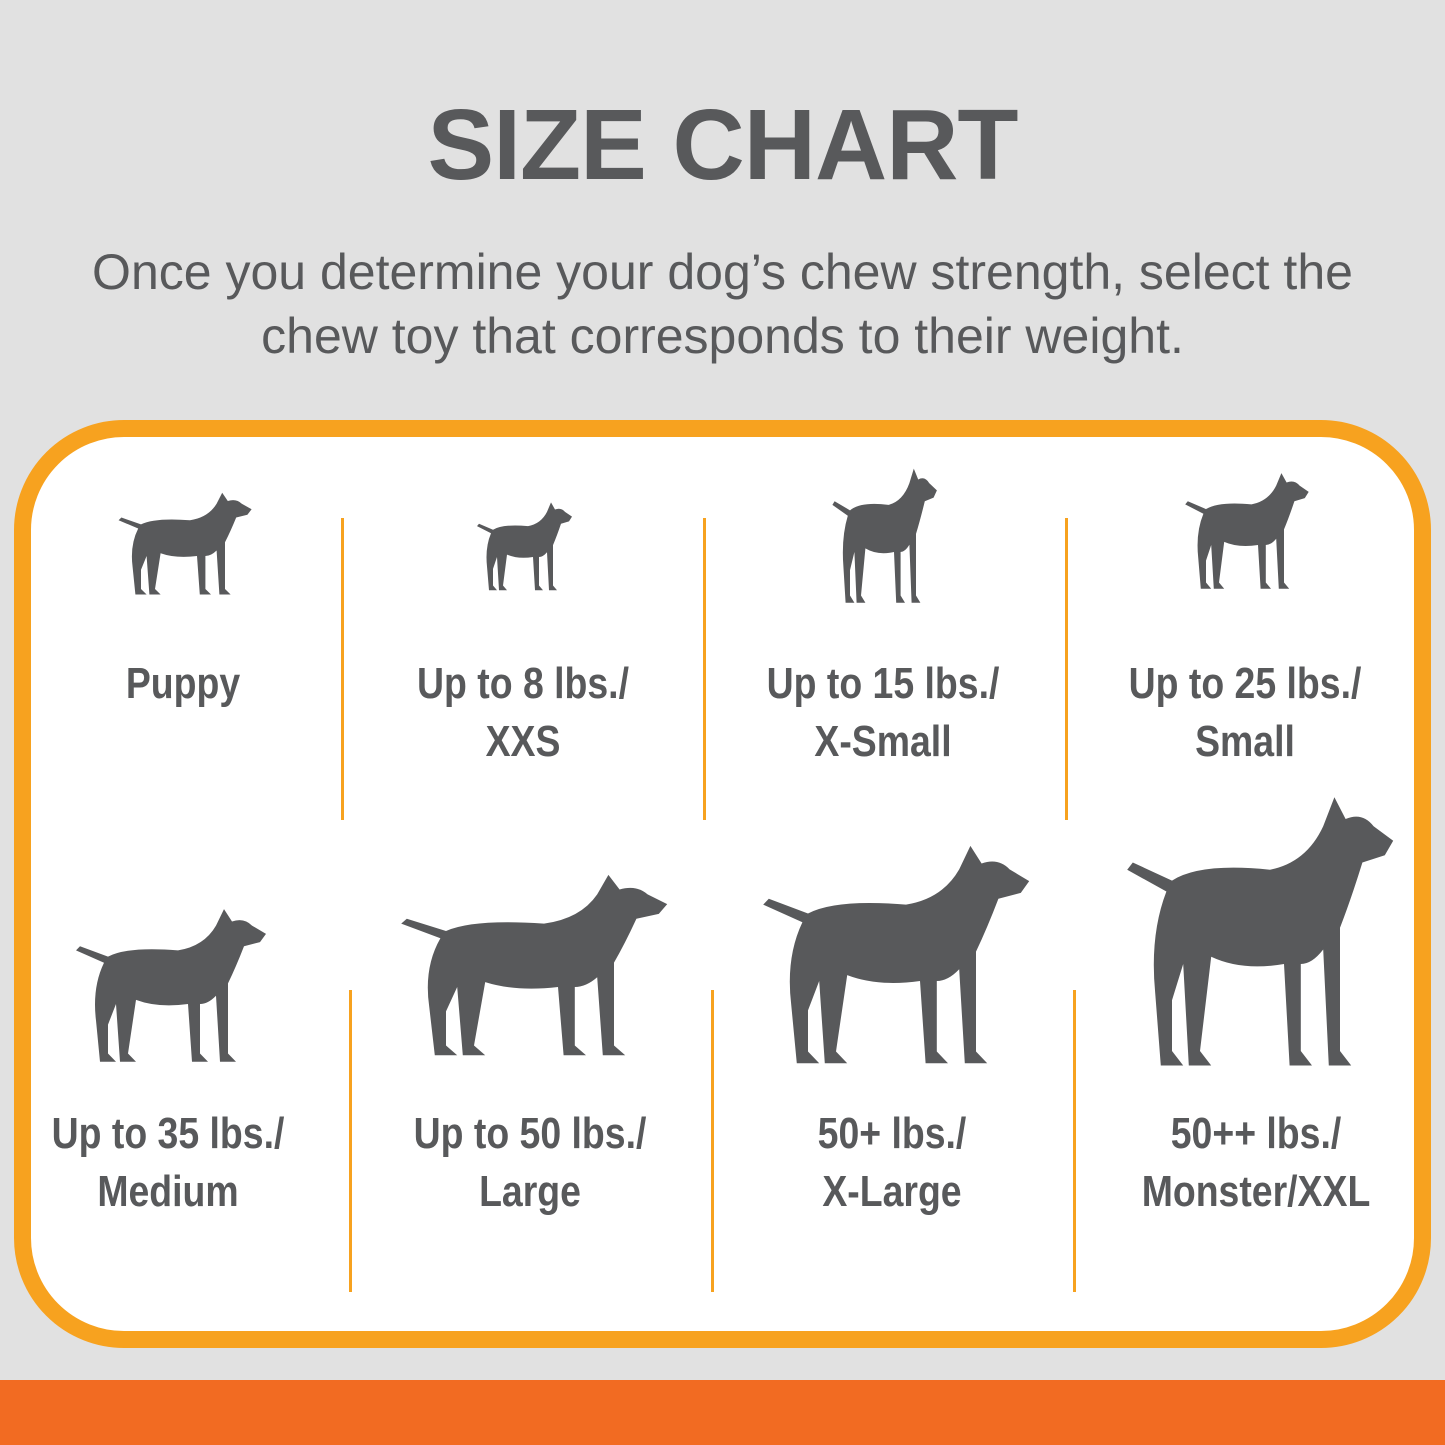  Describe the element at coordinates (883, 683) in the screenshot. I see `size-label-line1: Up to 15 lbs./` at that location.